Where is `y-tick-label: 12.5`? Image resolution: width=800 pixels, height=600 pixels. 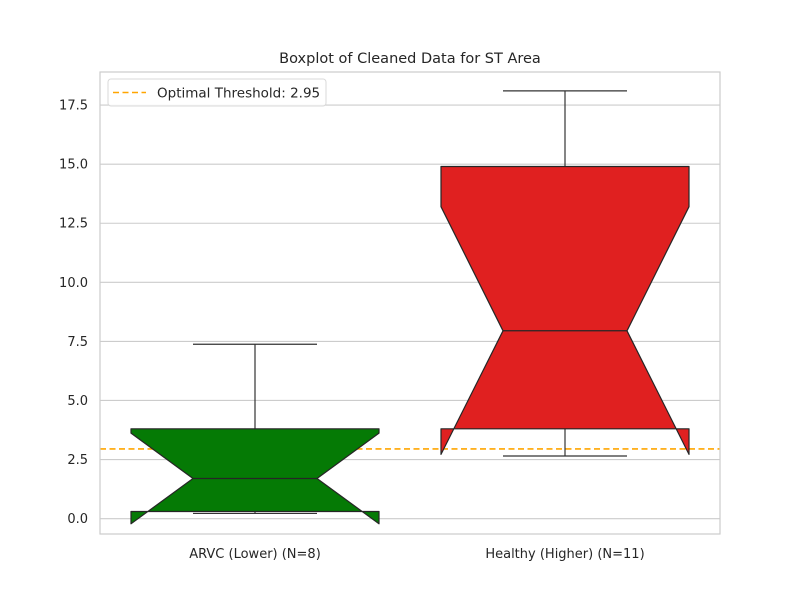
y-tick-label: 12.5 is located at coordinates (73, 224).